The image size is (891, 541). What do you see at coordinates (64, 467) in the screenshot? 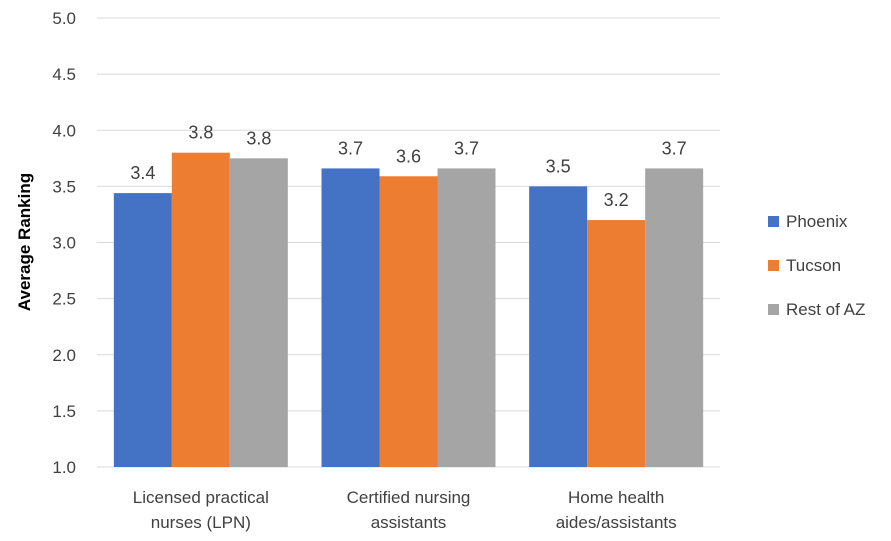
I see `y-tick-label: 1.0` at bounding box center [64, 467].